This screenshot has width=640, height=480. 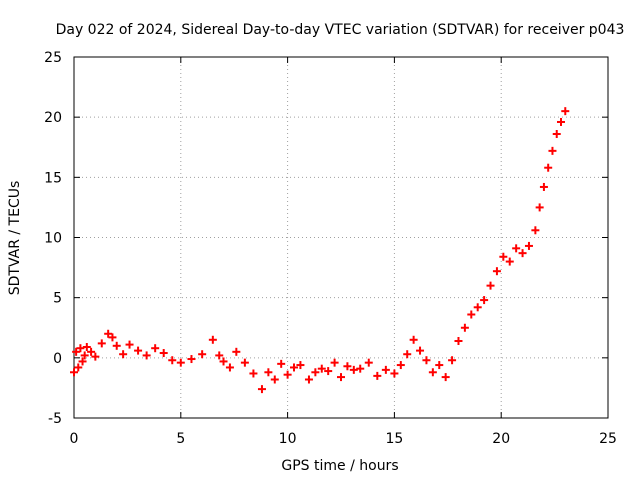 What do you see at coordinates (57, 359) in the screenshot?
I see `y-tick-label: 0` at bounding box center [57, 359].